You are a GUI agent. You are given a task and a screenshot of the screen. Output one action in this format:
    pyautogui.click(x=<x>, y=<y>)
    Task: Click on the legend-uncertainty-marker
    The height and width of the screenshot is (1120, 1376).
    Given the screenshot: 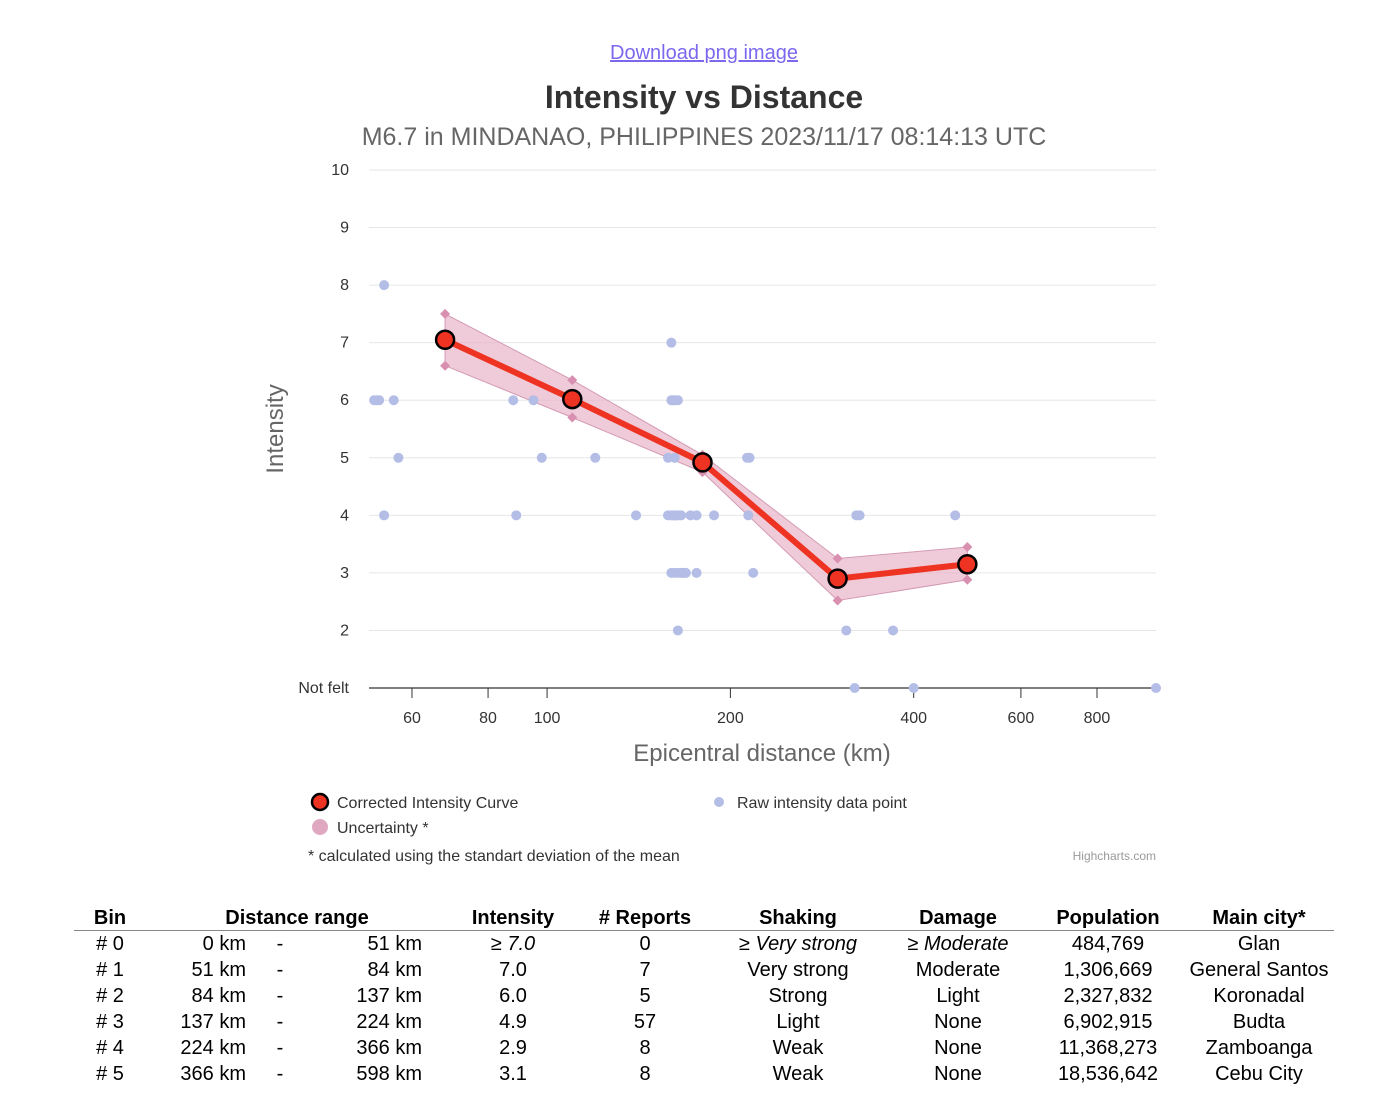 What is the action you would take?
    pyautogui.click(x=320, y=827)
    